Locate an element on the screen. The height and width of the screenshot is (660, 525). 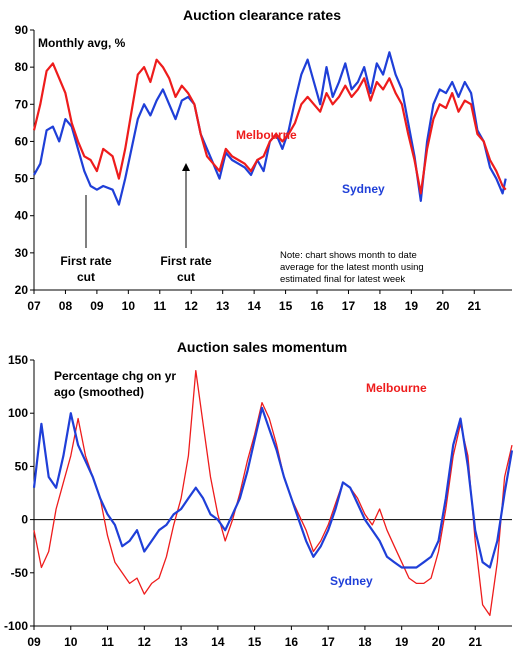
chart1-legend-sydney: Sydney is located at coordinates (363, 189).